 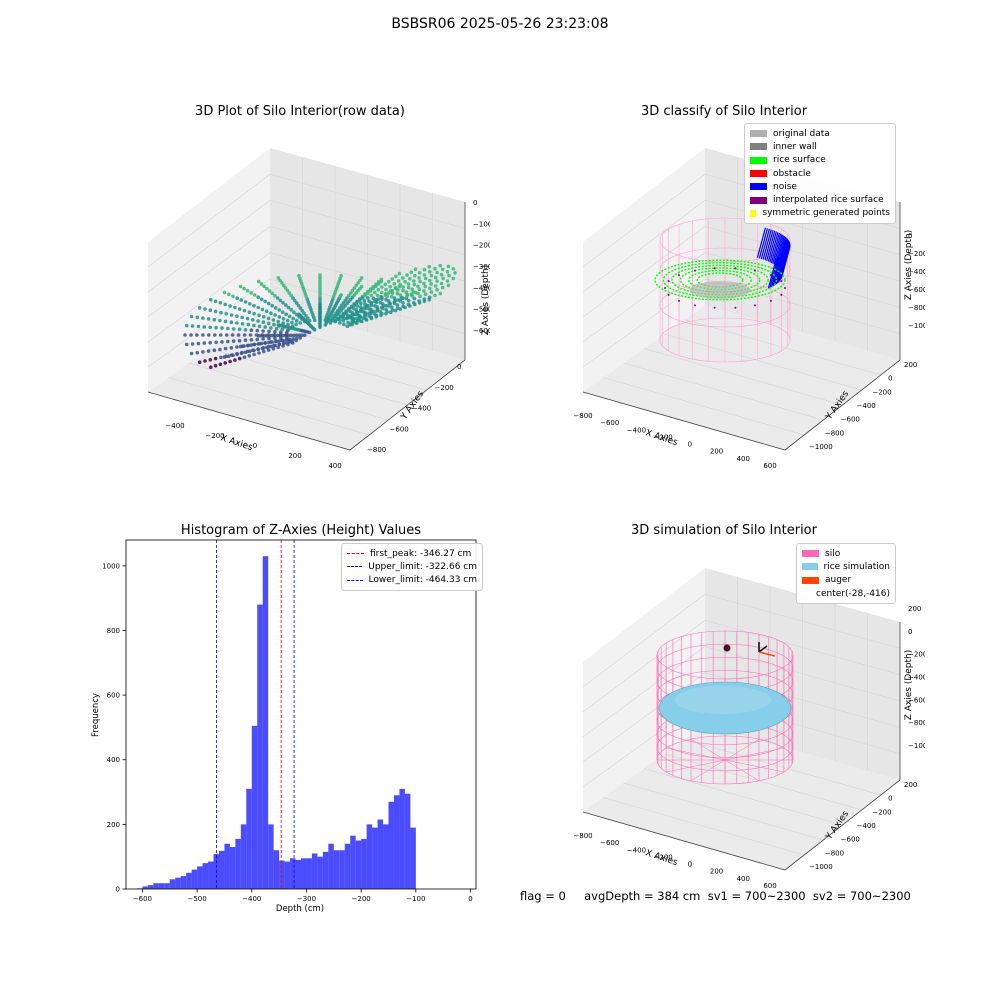 I want to click on tick-label: 600, so click(x=769, y=886).